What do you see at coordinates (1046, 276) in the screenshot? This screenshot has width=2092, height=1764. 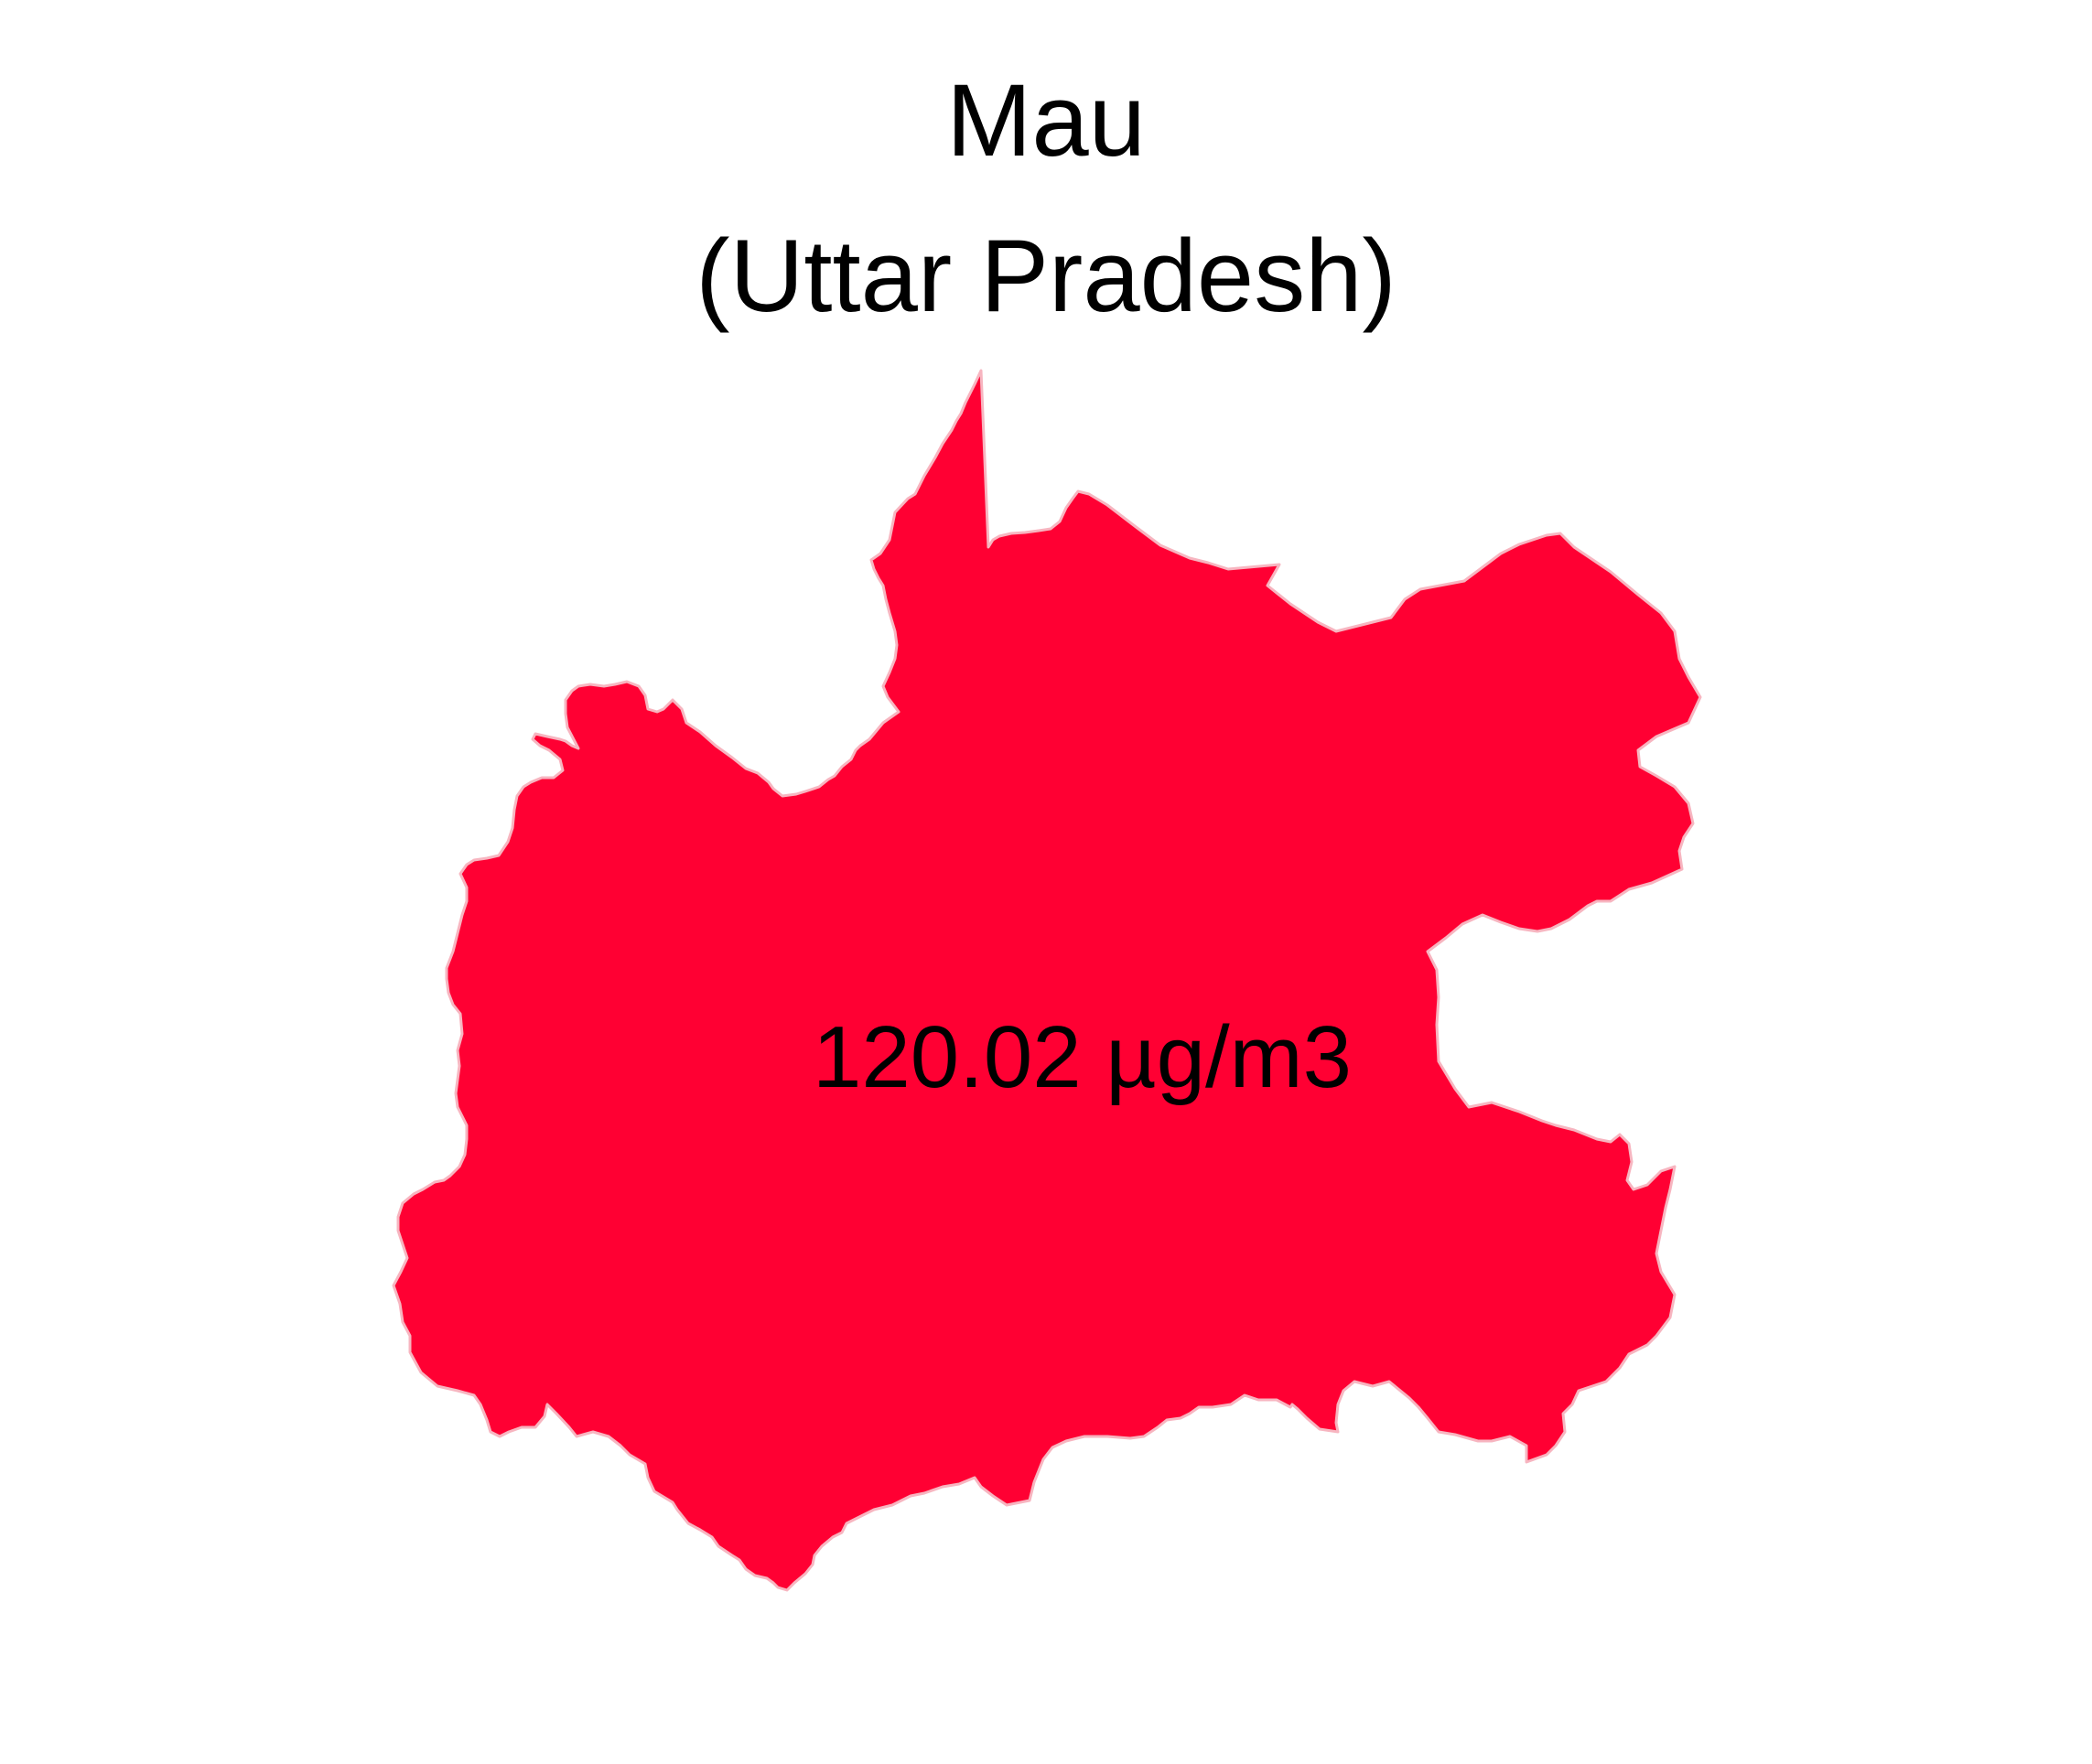 I see `map-title-state: (Uttar Pradesh)` at bounding box center [1046, 276].